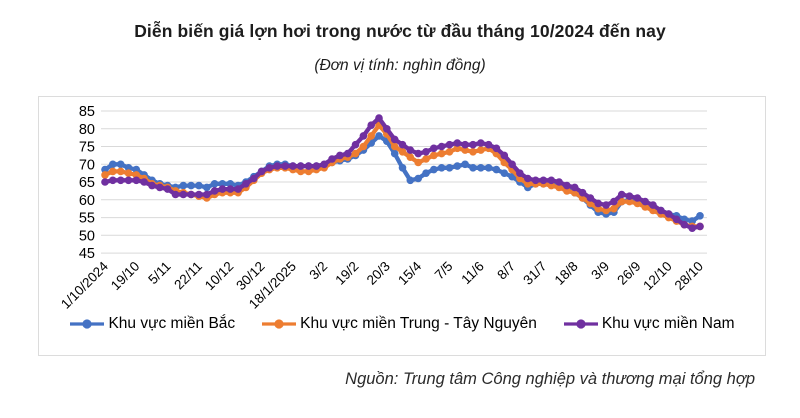 This screenshot has width=800, height=418. What do you see at coordinates (87, 201) in the screenshot?
I see `y-axis-tick-label: 60` at bounding box center [87, 201].